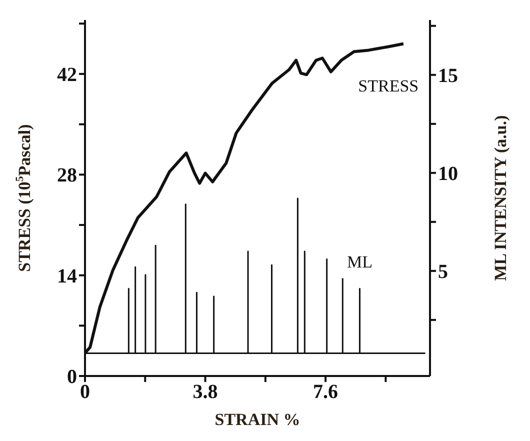  Describe the element at coordinates (325, 392) in the screenshot. I see `x-tick-label: 7.6` at that location.